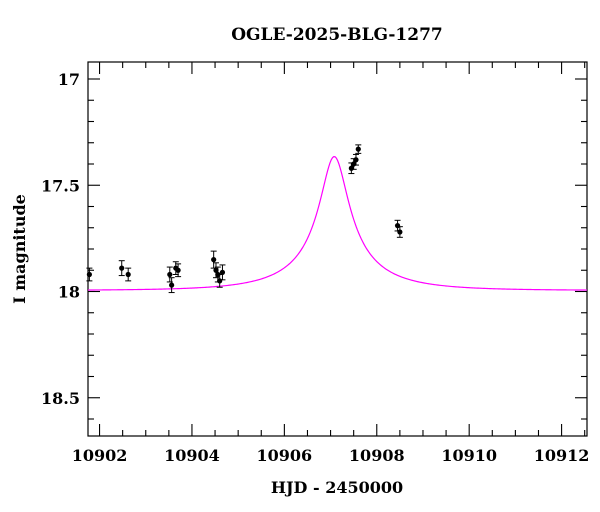 Image resolution: width=600 pixels, height=512 pixels. I want to click on x-axis-tick-labels: 10902 10904 10906 10908 10910 10912, so click(331, 455).